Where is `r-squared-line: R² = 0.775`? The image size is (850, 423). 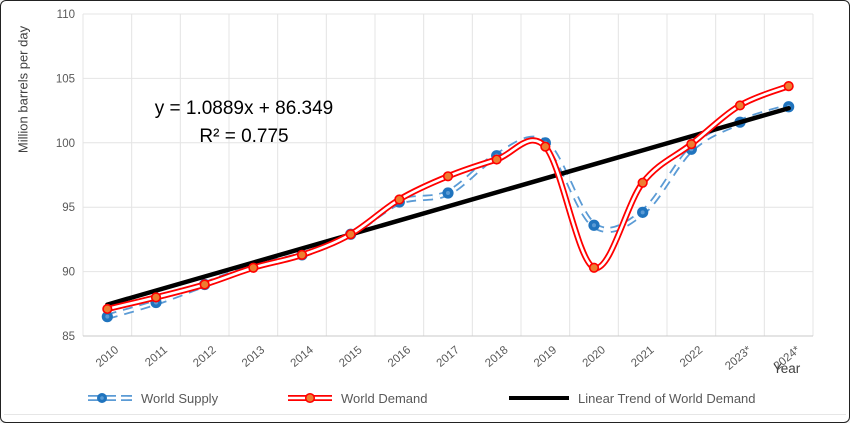
r-squared-line: R² = 0.775 is located at coordinates (244, 136).